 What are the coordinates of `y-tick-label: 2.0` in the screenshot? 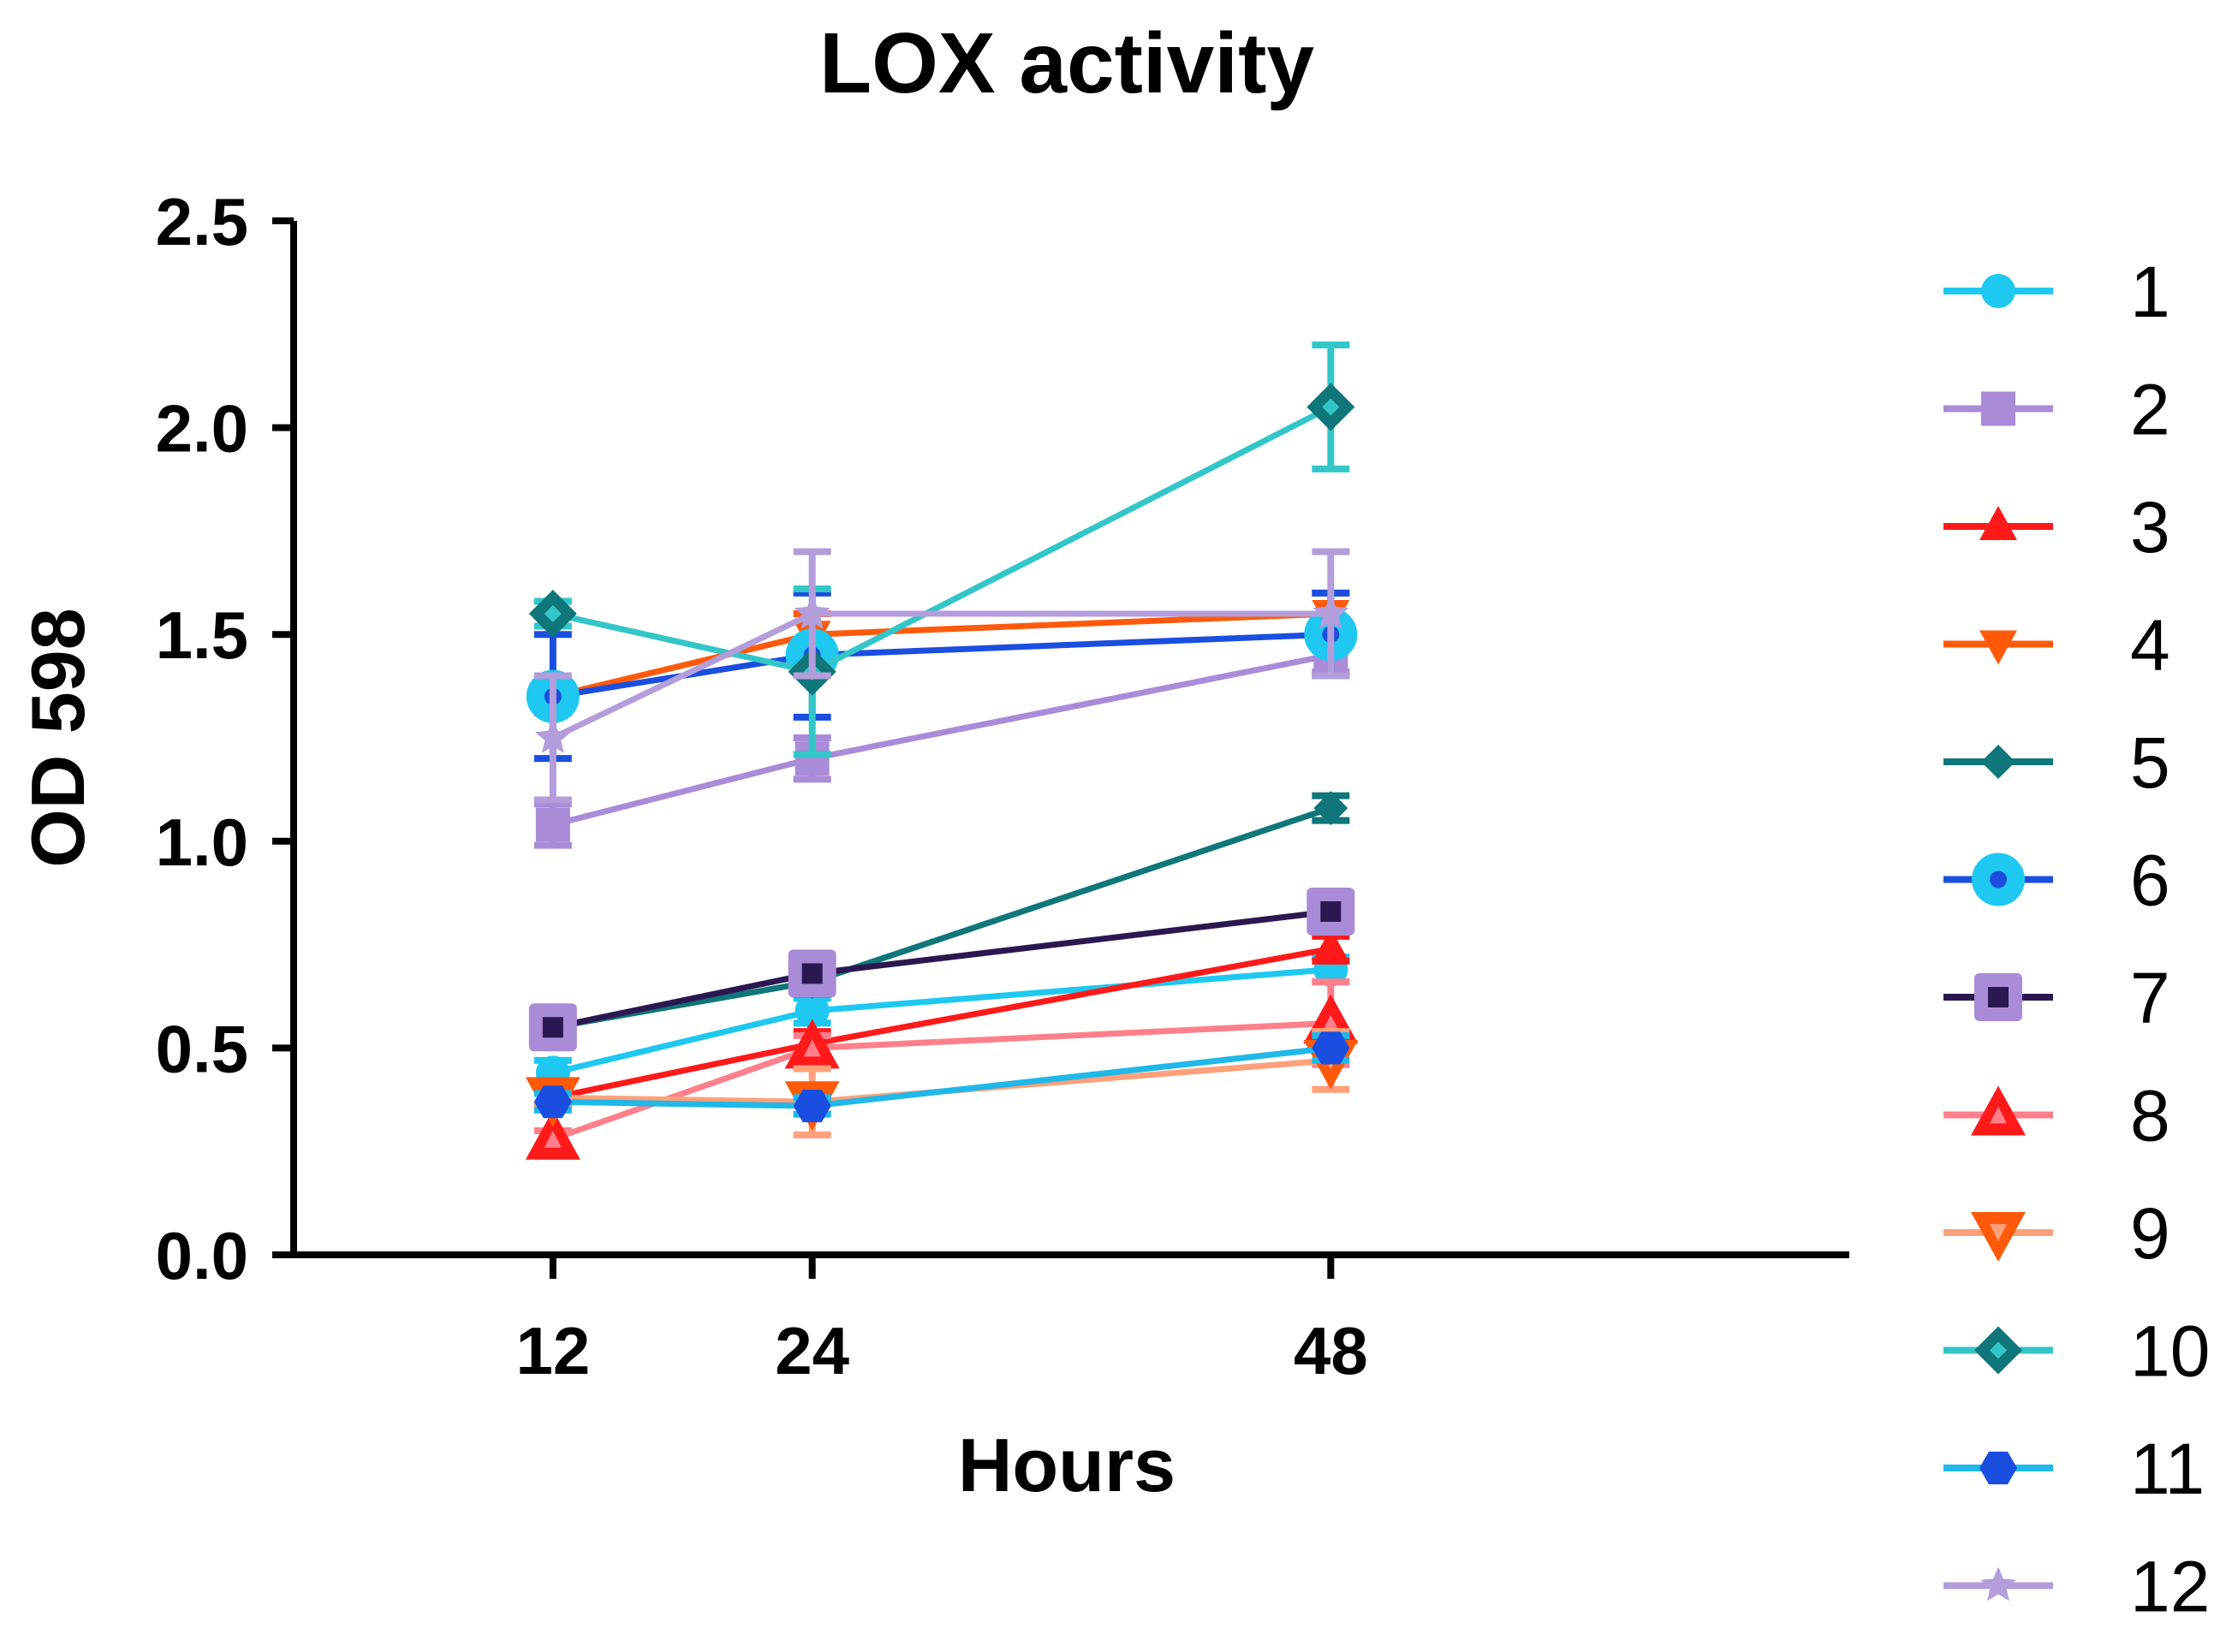 It's located at (202, 429).